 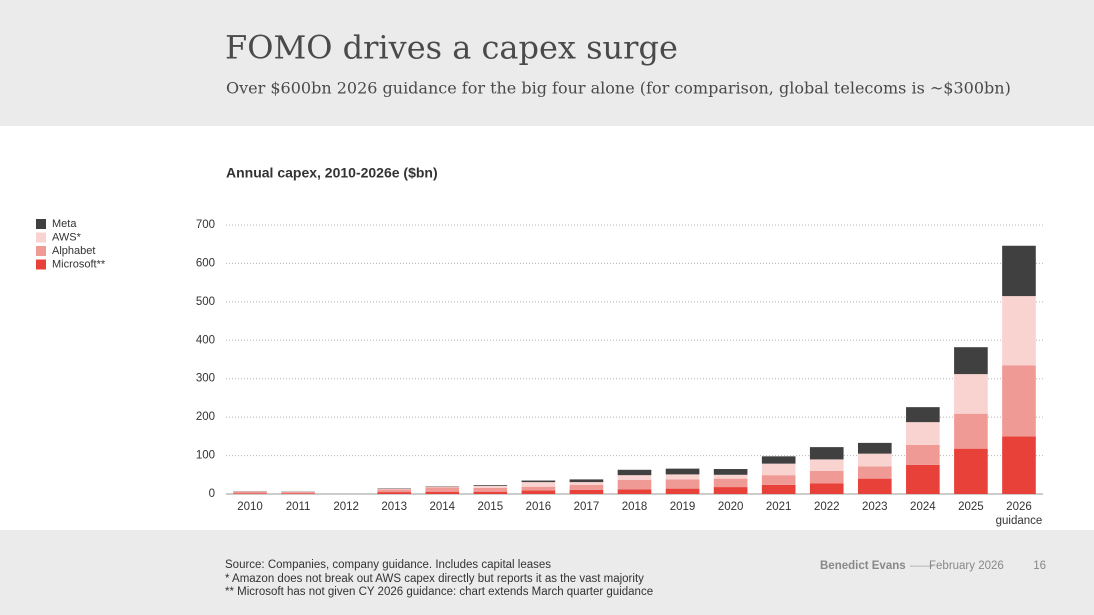 What do you see at coordinates (205, 302) in the screenshot?
I see `y-tick-label: 500` at bounding box center [205, 302].